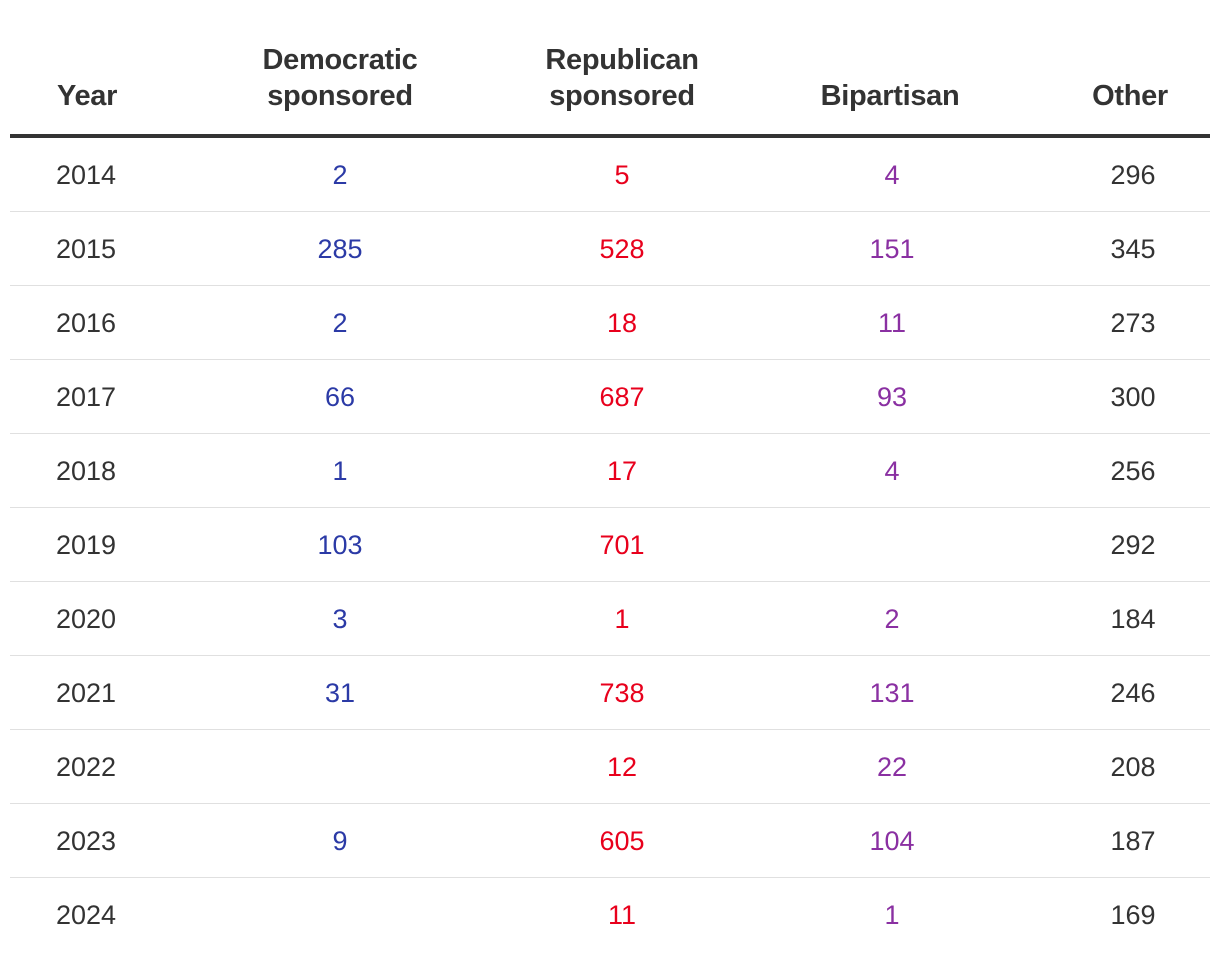 This screenshot has height=960, width=1220. Describe the element at coordinates (892, 545) in the screenshot. I see `cell-bipartisan` at that location.